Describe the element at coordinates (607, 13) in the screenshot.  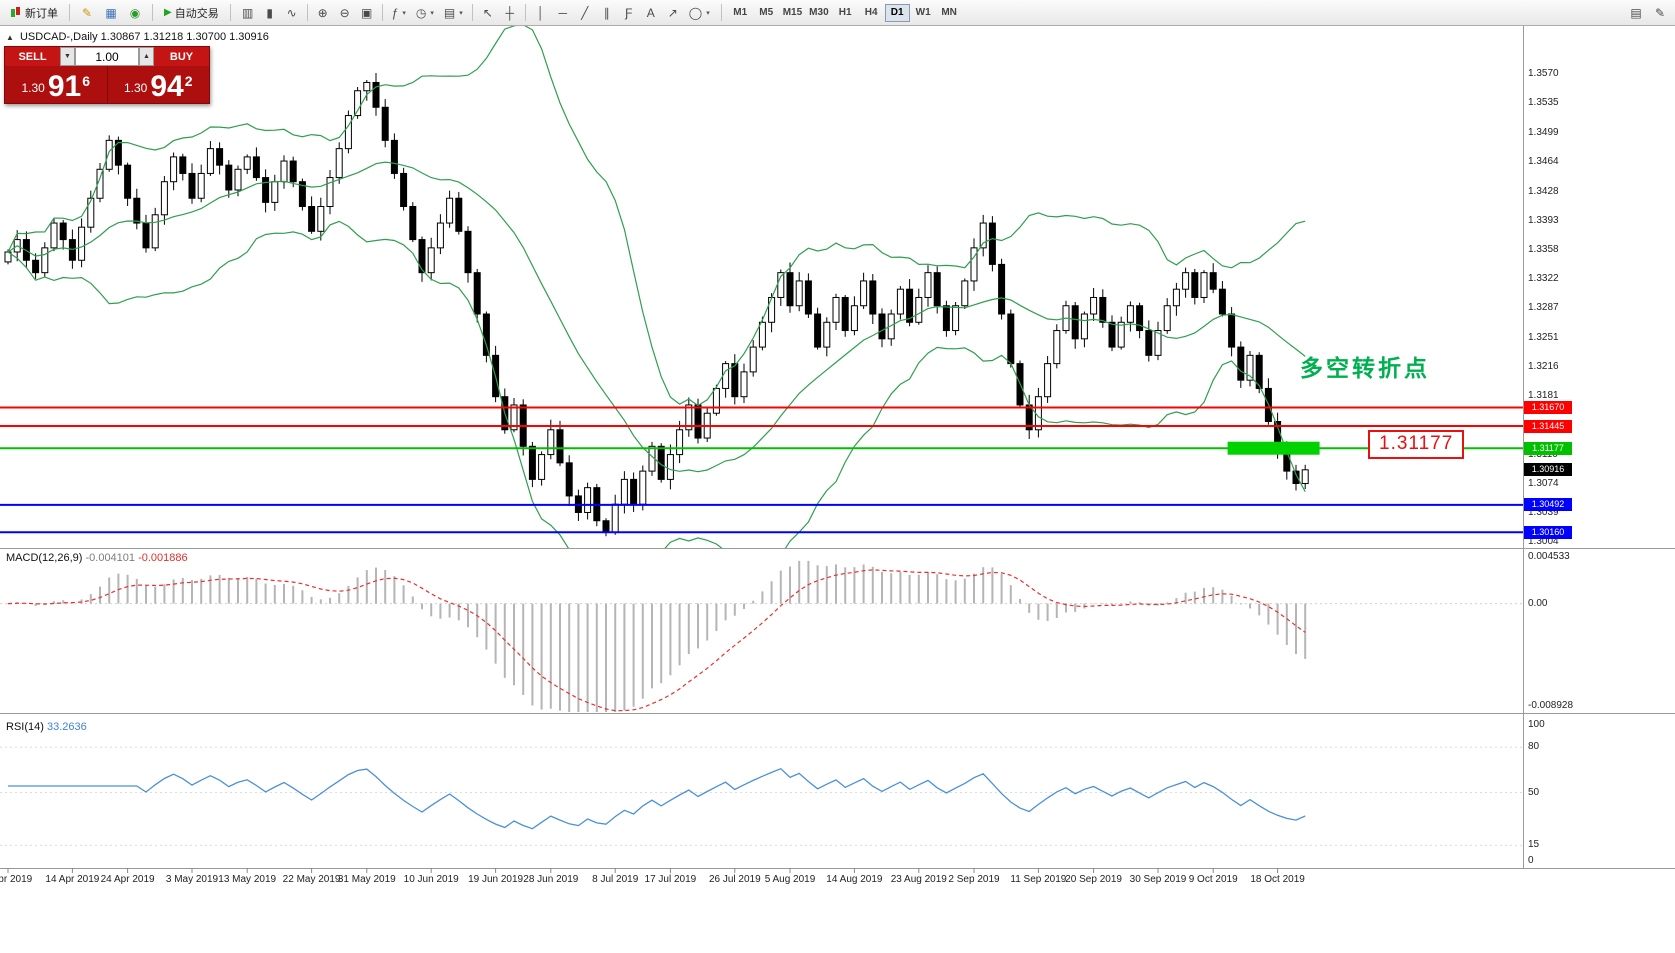
I see `equidistant-channel-button: ∥` at that location.